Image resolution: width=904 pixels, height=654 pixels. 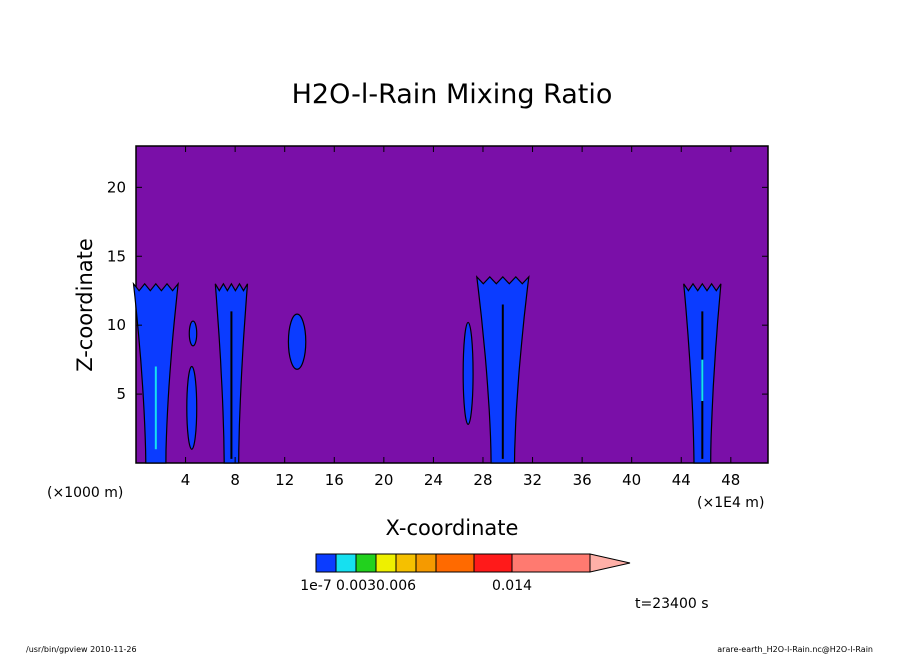 What do you see at coordinates (383, 480) in the screenshot?
I see `x-tick-label: 20` at bounding box center [383, 480].